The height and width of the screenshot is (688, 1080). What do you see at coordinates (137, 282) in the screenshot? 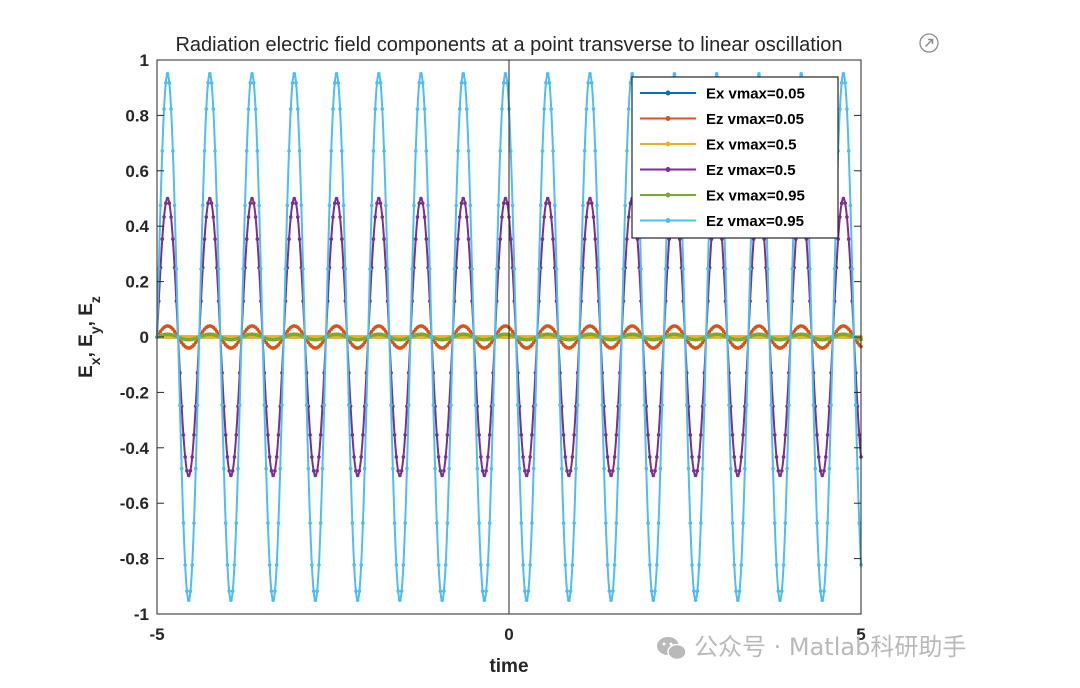
I see `y-tick-label: 0.2` at bounding box center [137, 282].